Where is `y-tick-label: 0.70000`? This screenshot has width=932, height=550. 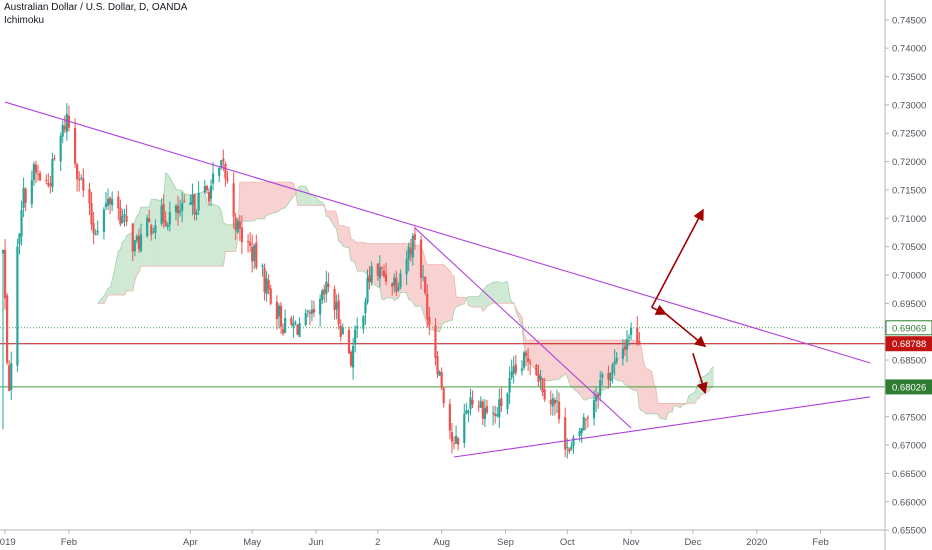
y-tick-label: 0.70000 is located at coordinates (909, 276).